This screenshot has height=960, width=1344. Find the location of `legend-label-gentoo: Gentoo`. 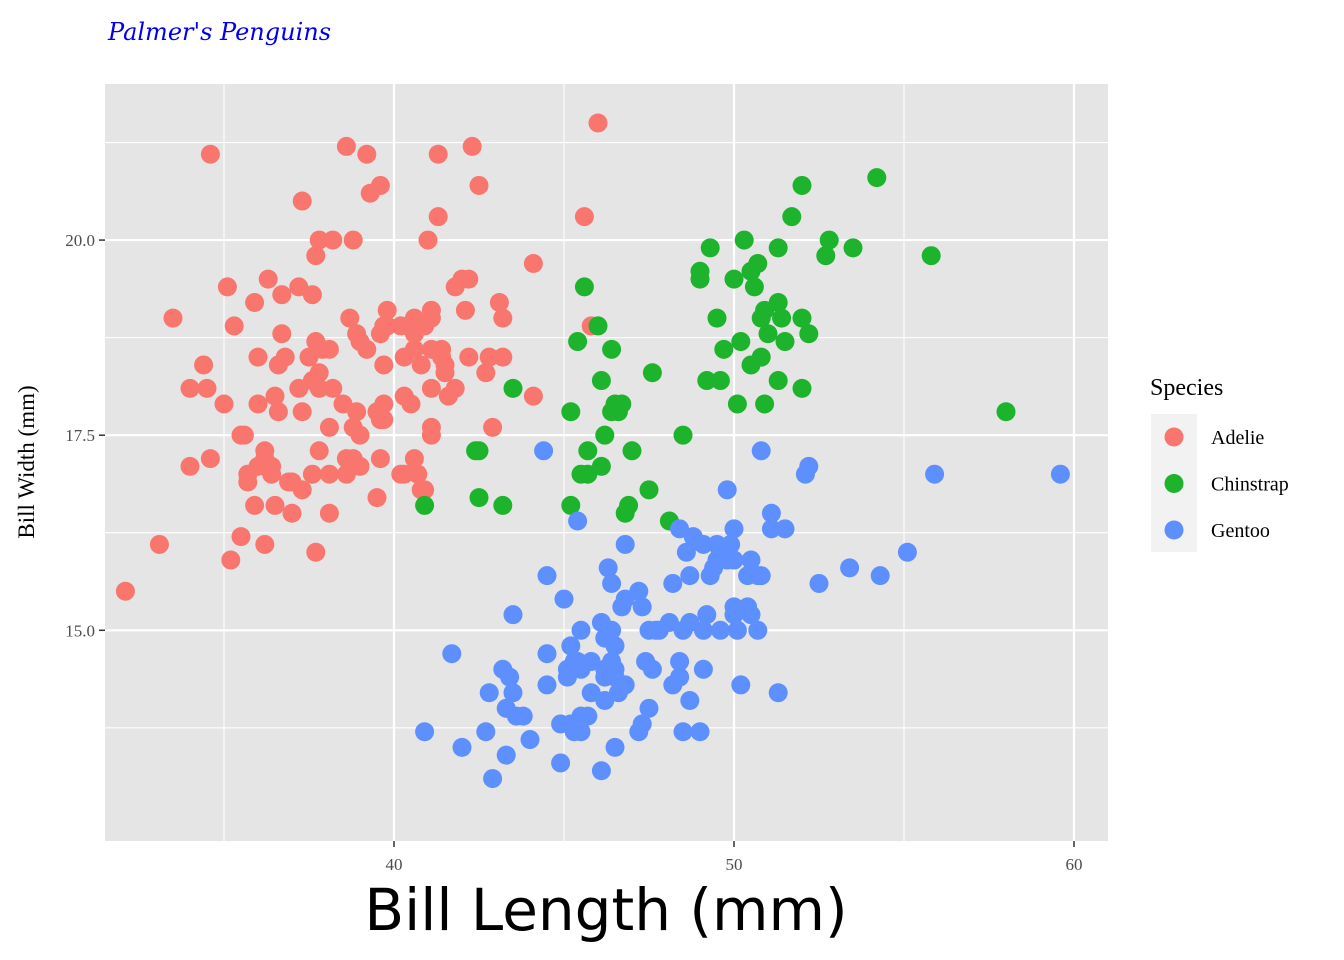

legend-label-gentoo: Gentoo is located at coordinates (1240, 531).